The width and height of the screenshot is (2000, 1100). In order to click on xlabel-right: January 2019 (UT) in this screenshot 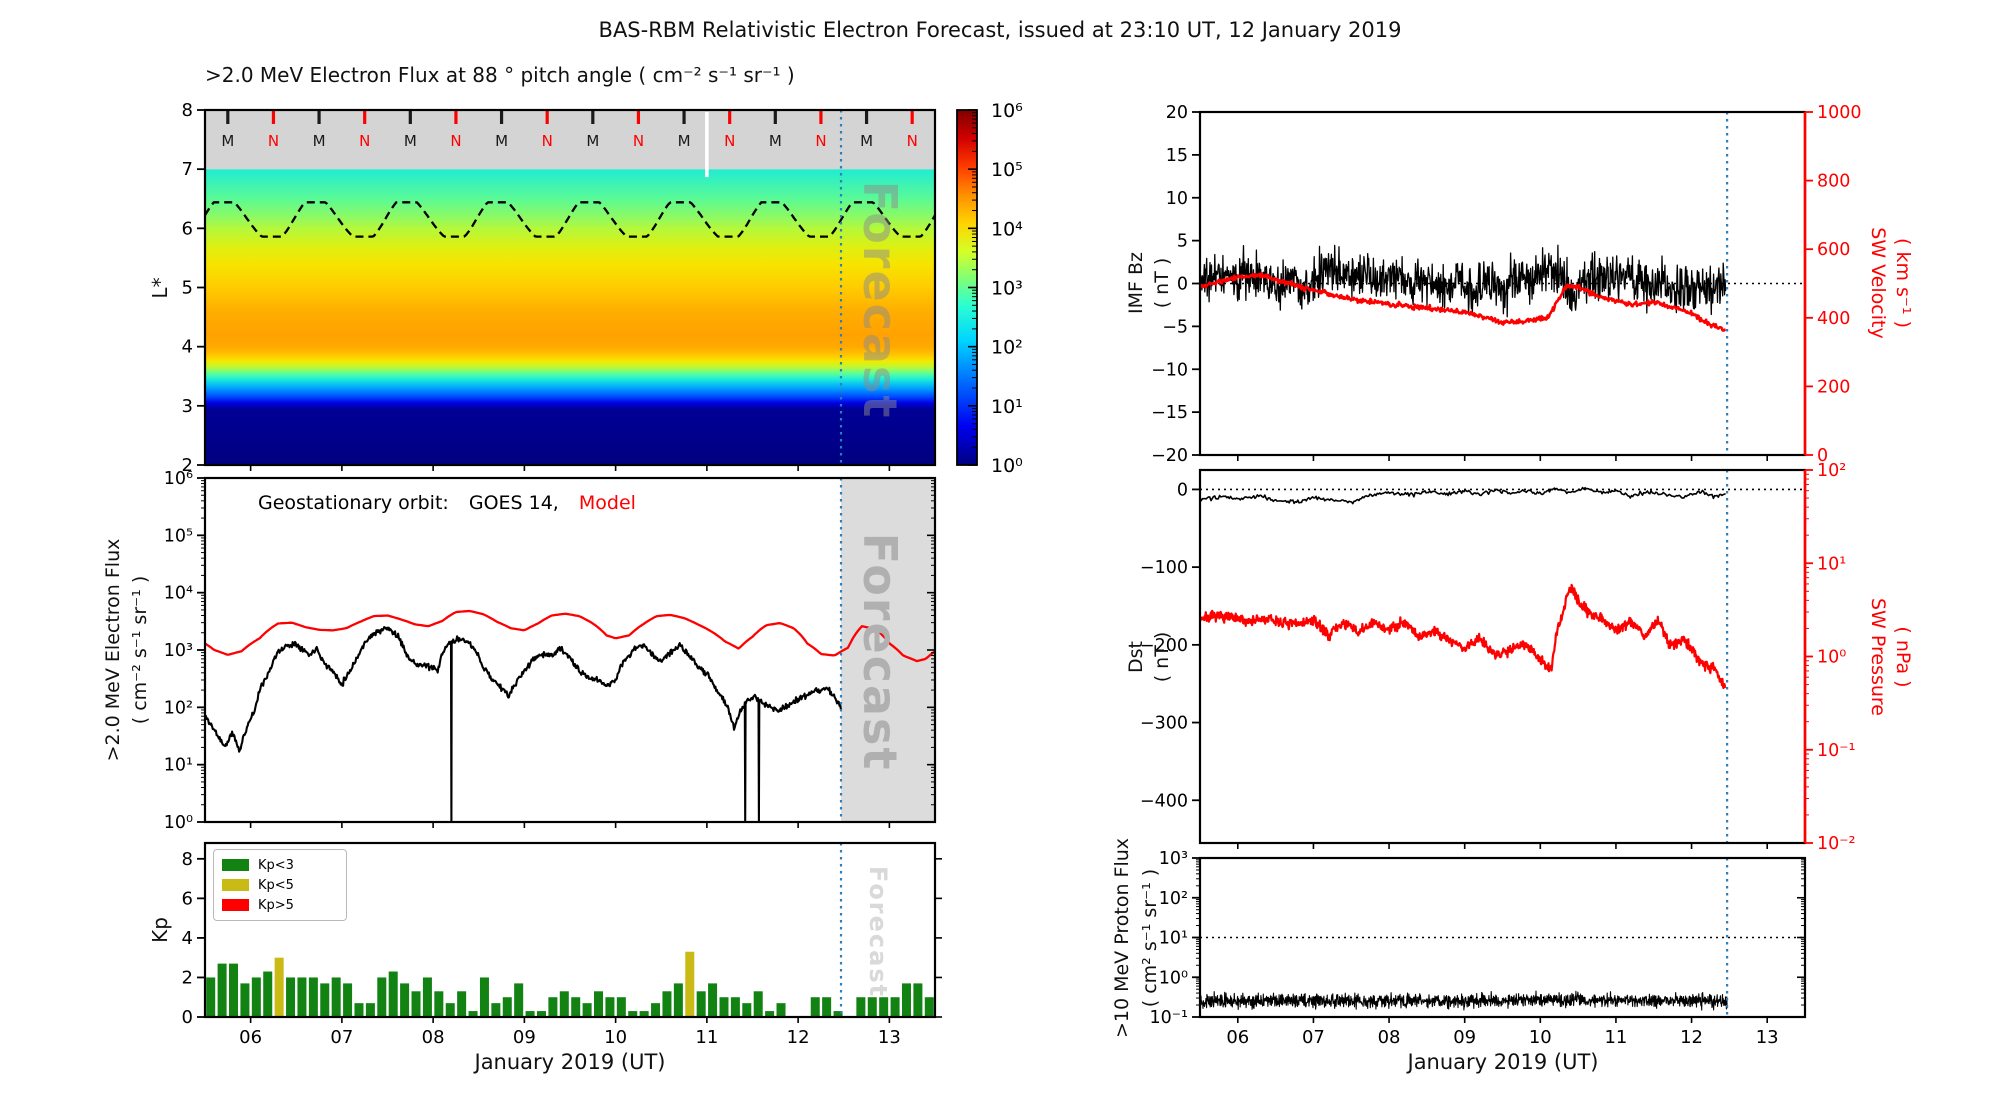, I will do `click(1503, 1062)`.